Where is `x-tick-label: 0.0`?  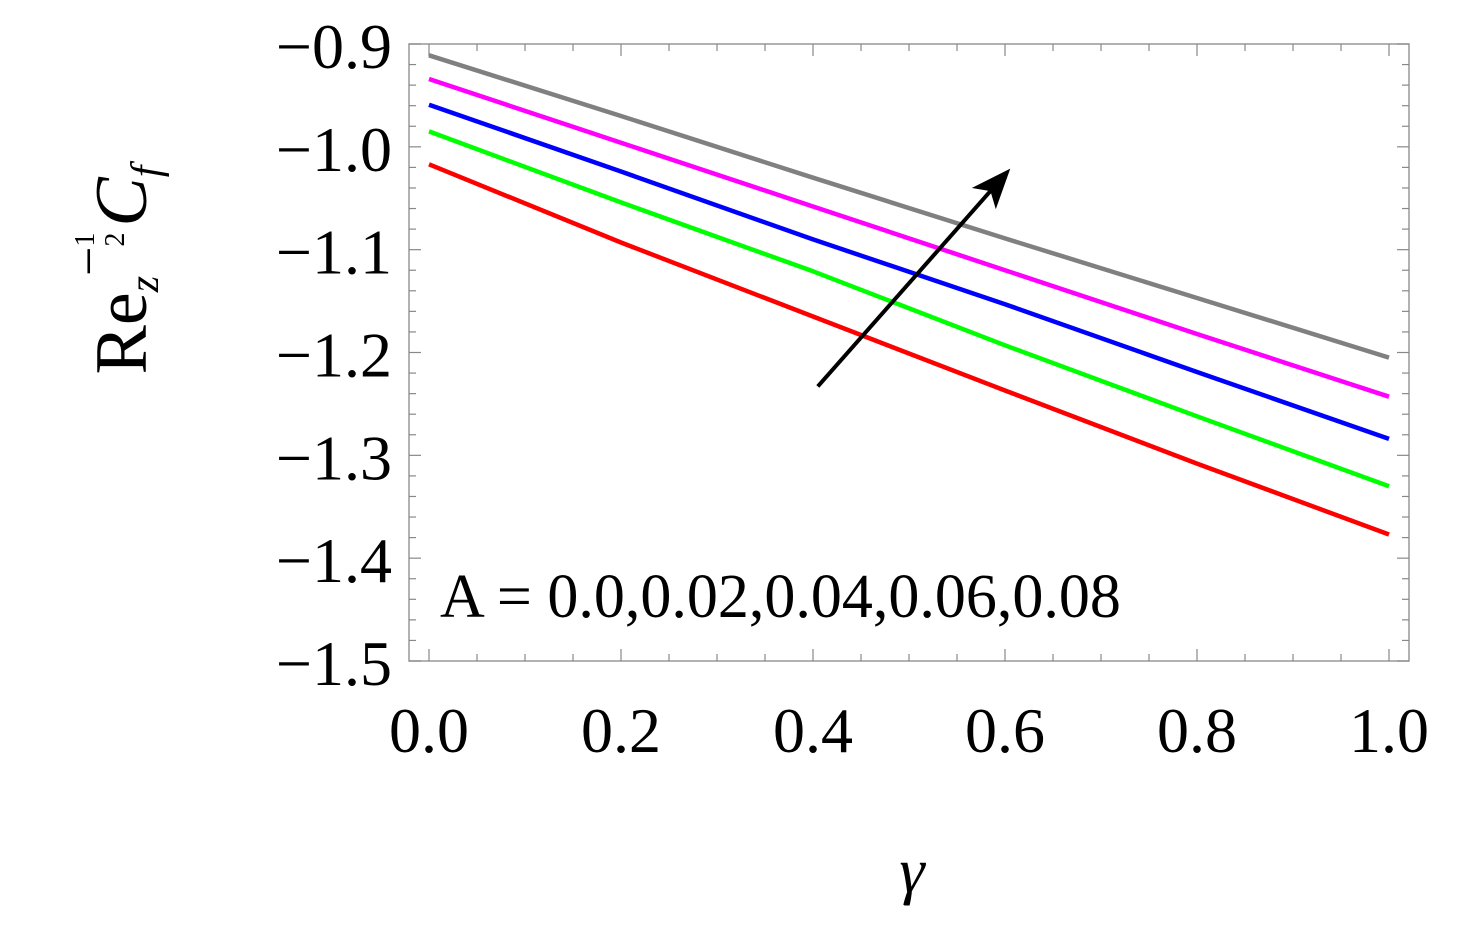
x-tick-label: 0.0 is located at coordinates (429, 730).